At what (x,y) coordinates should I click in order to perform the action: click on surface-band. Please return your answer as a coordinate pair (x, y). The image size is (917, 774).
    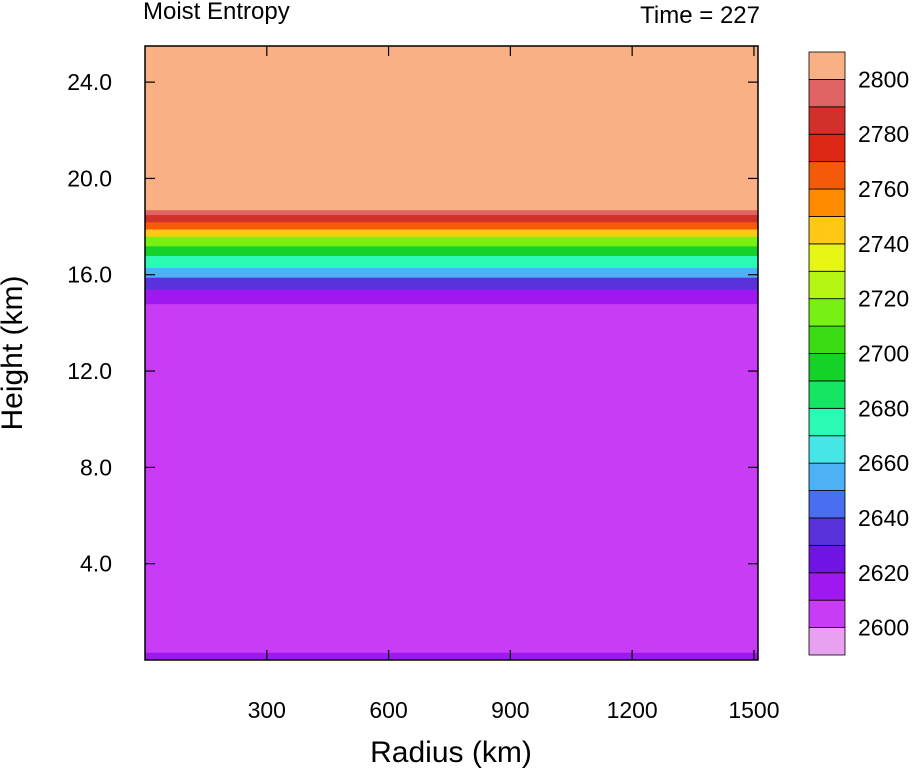
    Looking at the image, I should click on (451, 656).